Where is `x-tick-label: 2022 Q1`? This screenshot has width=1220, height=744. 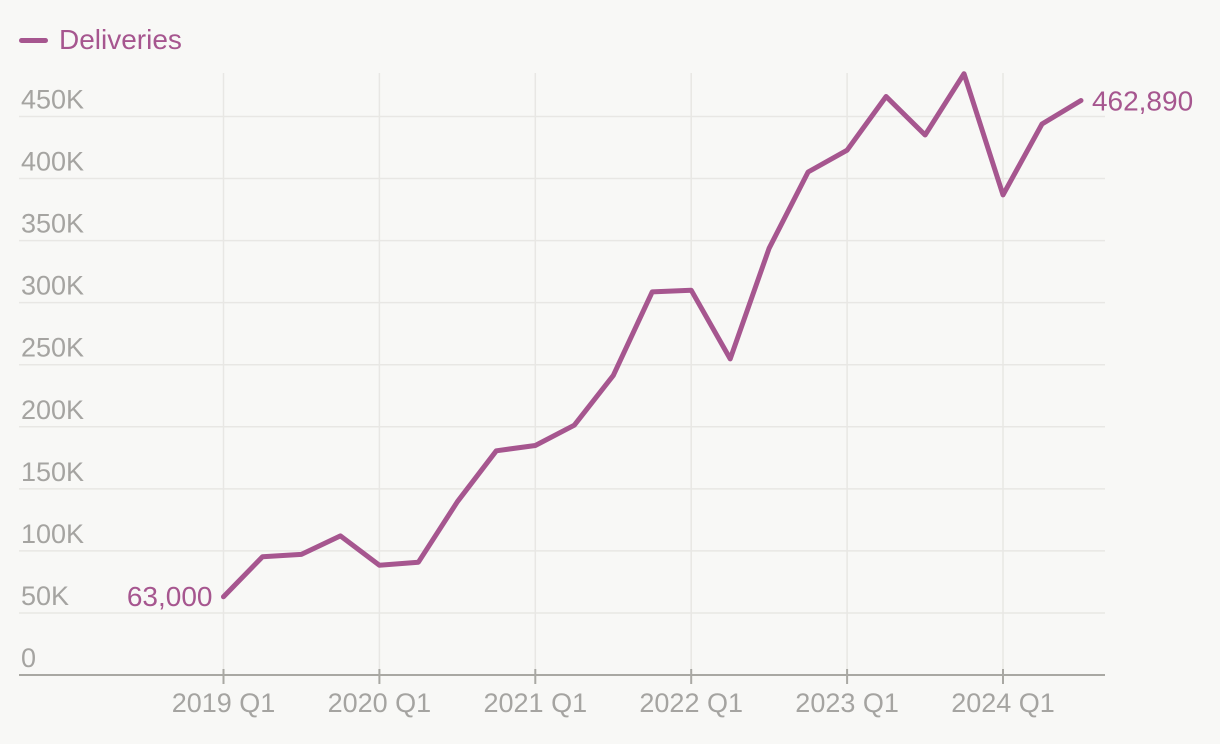 x-tick-label: 2022 Q1 is located at coordinates (691, 703).